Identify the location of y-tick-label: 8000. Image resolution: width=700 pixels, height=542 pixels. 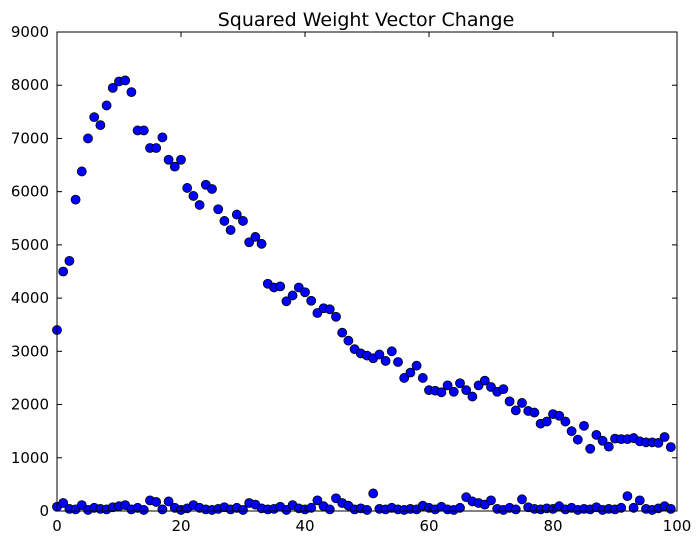
(30, 85).